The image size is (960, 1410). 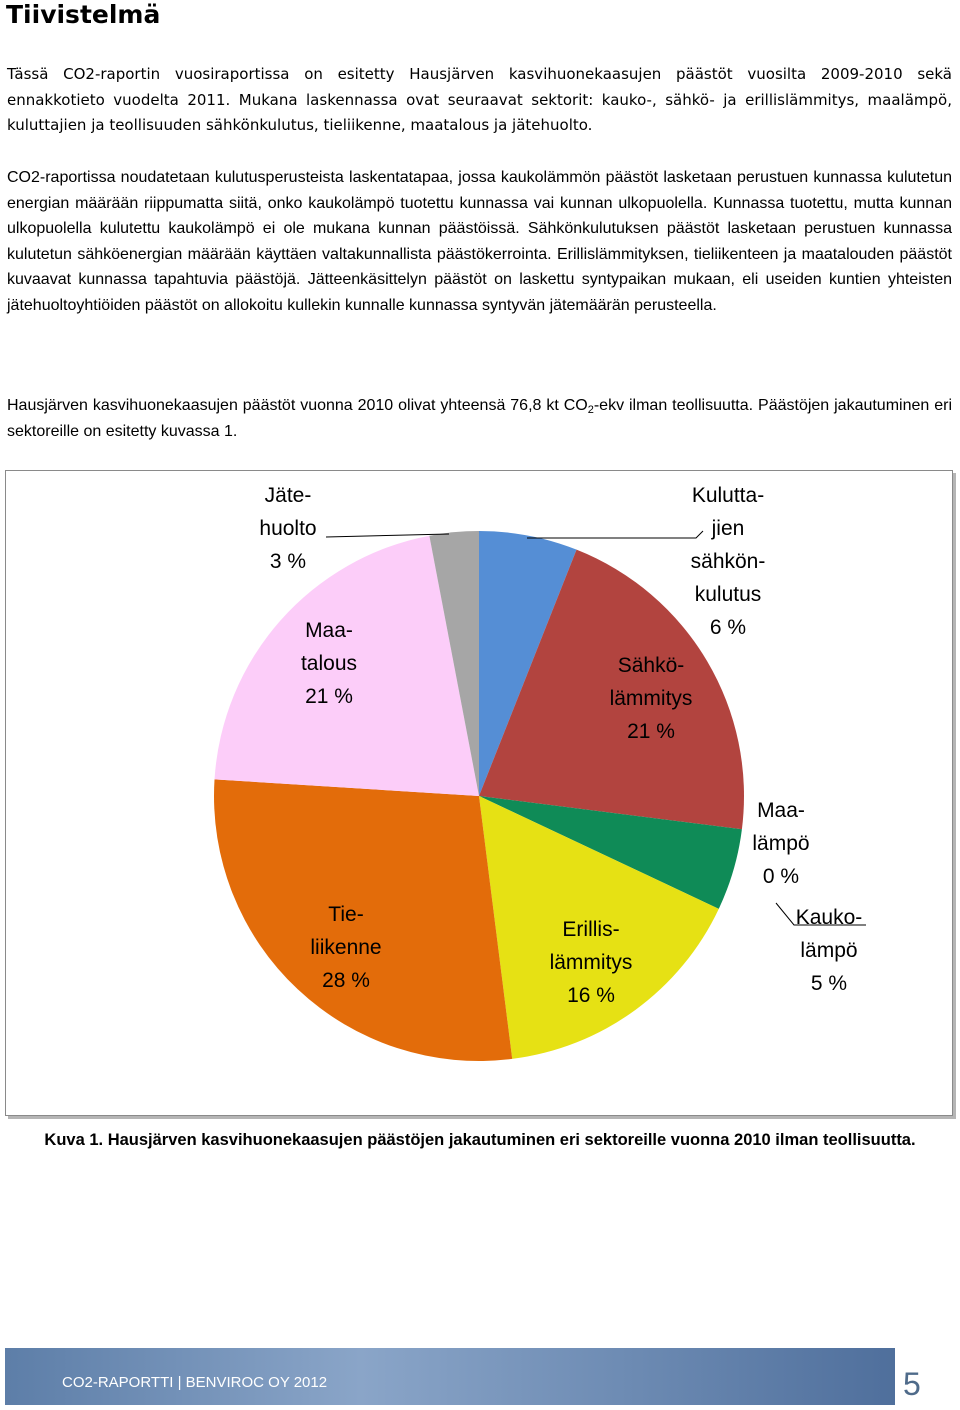 I want to click on value-label: 5 %, so click(x=829, y=983).